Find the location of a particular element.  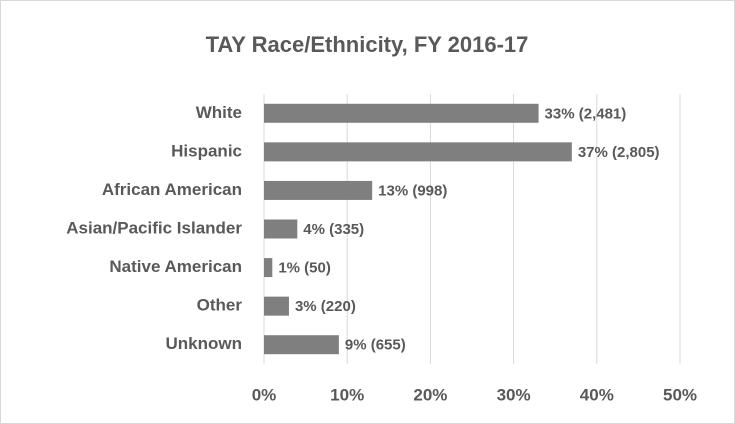

data-label: 1% (50) is located at coordinates (304, 268).